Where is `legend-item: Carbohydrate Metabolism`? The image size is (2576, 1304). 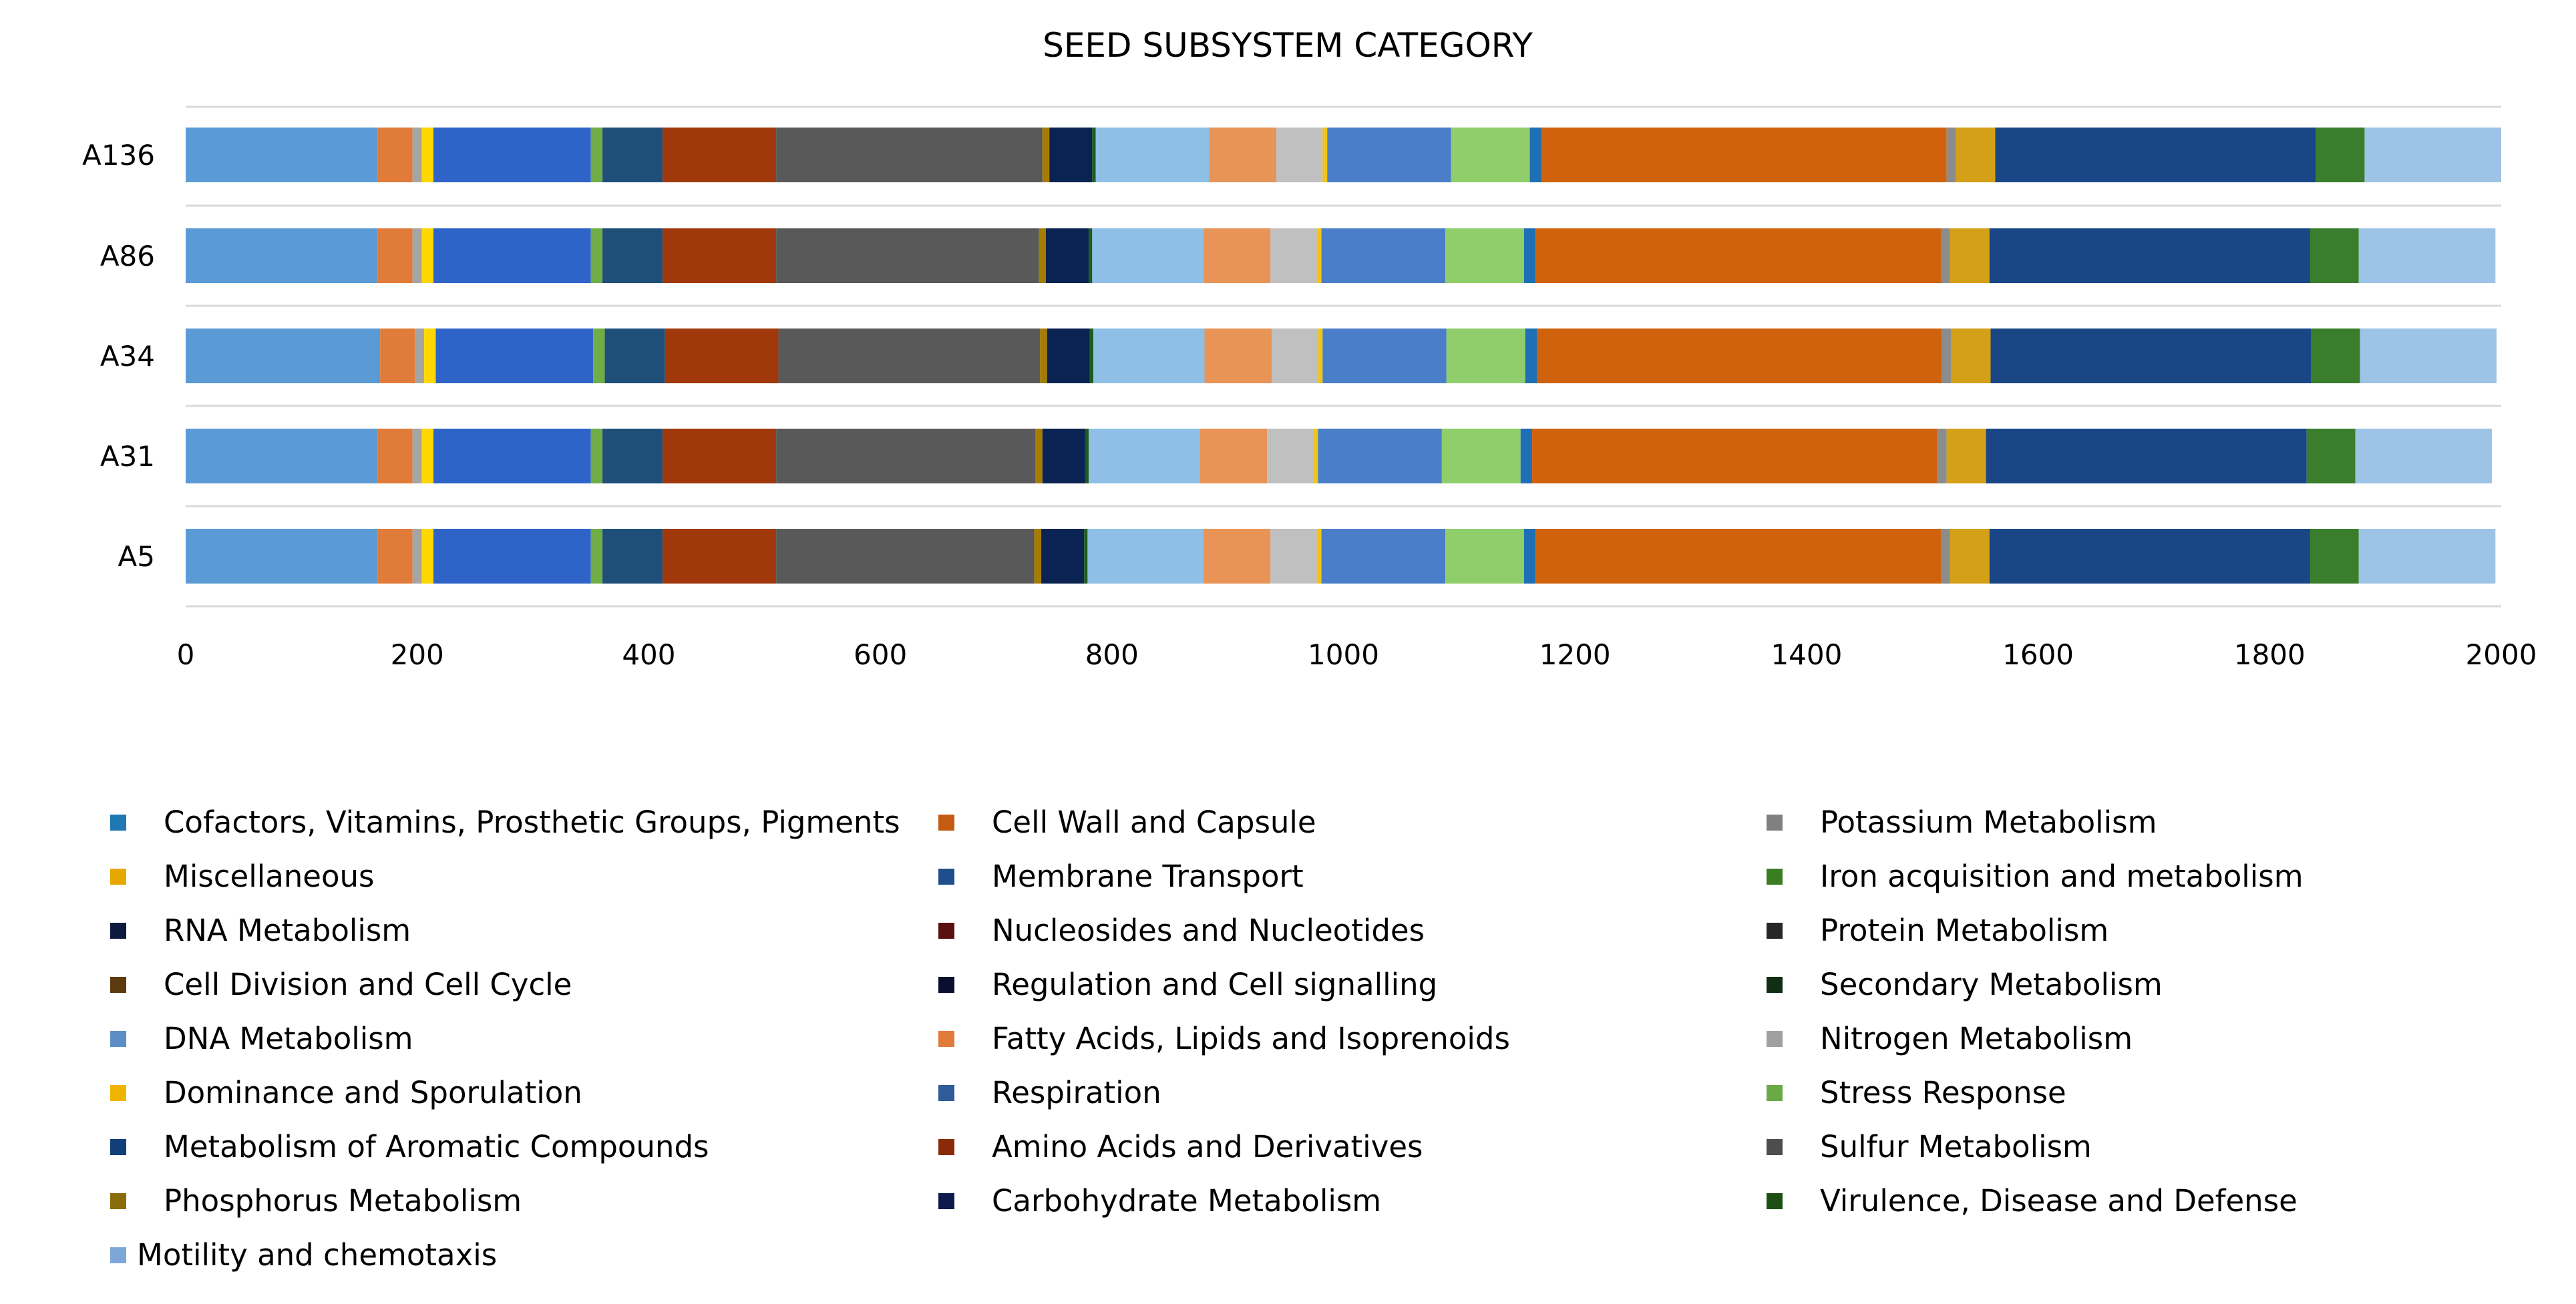 legend-item: Carbohydrate Metabolism is located at coordinates (1159, 1201).